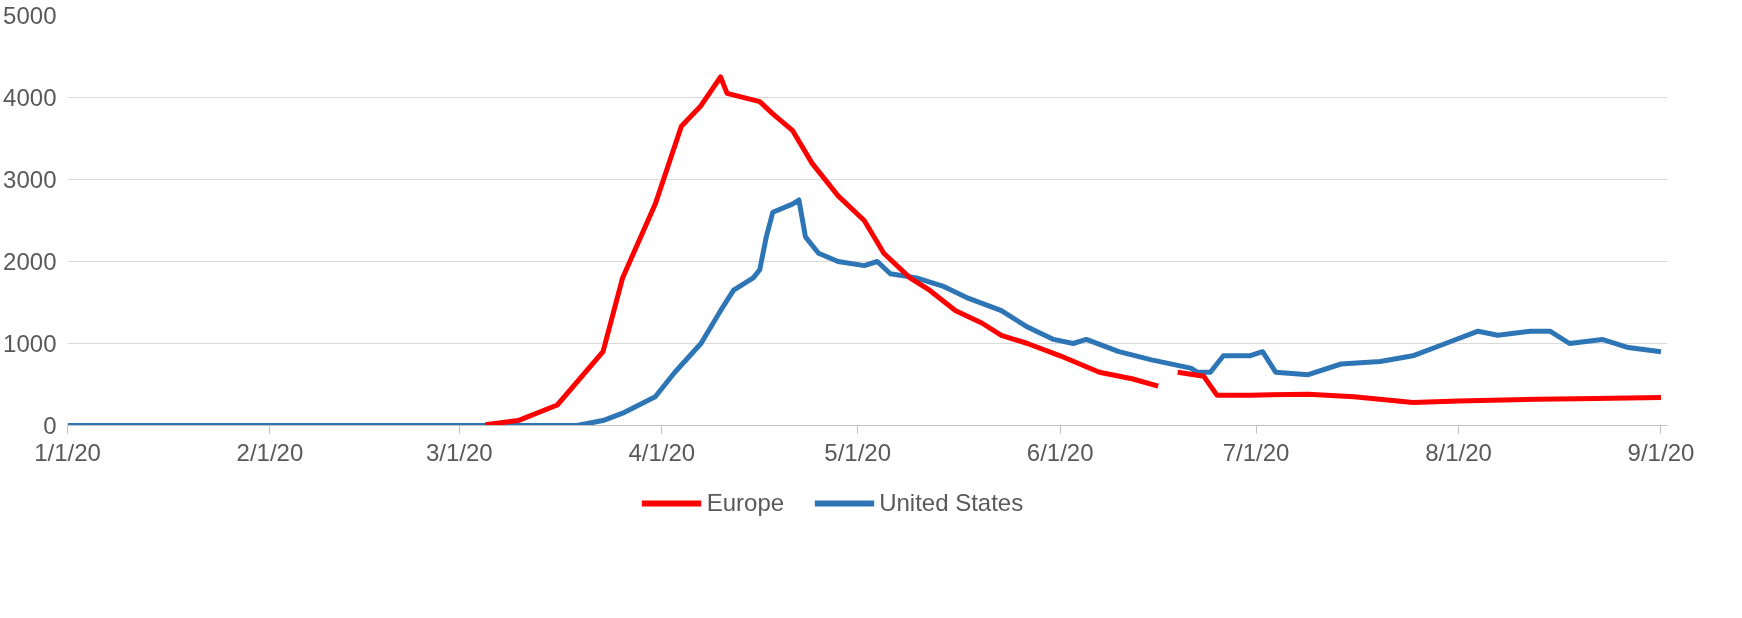  I want to click on y-tick-label: 4000, so click(30, 97).